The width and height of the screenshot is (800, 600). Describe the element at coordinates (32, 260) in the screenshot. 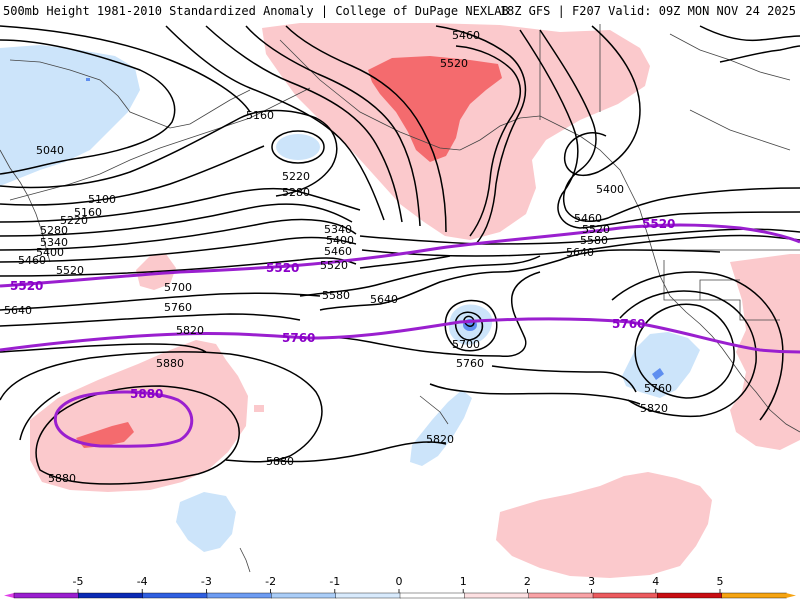

I see `label-5460-west: 5460` at that location.